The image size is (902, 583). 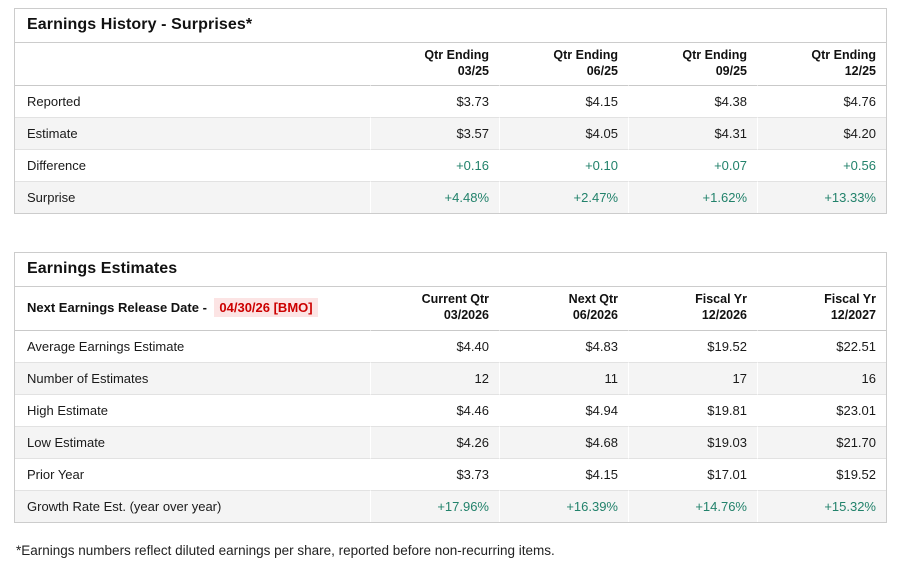 What do you see at coordinates (821, 134) in the screenshot?
I see `cell-value: $4.20` at bounding box center [821, 134].